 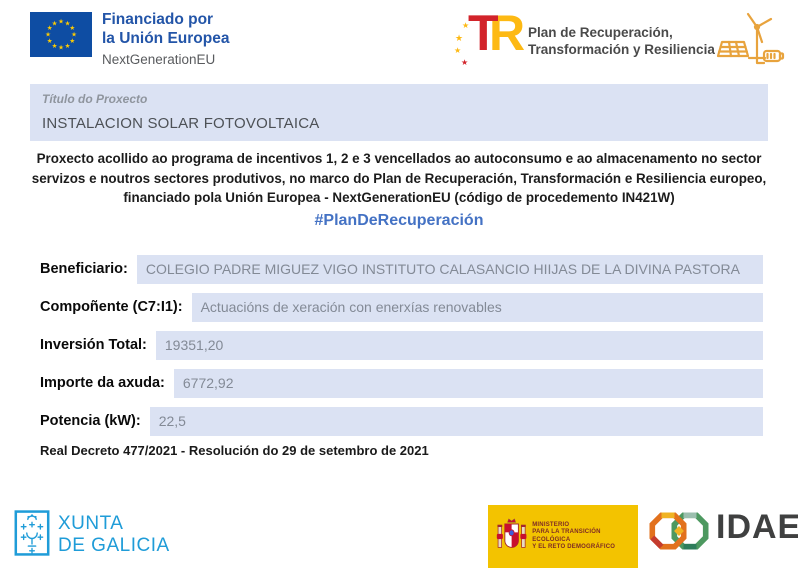 I want to click on xunta-wordmark: XUNTA DE GALICIA, so click(x=114, y=535).